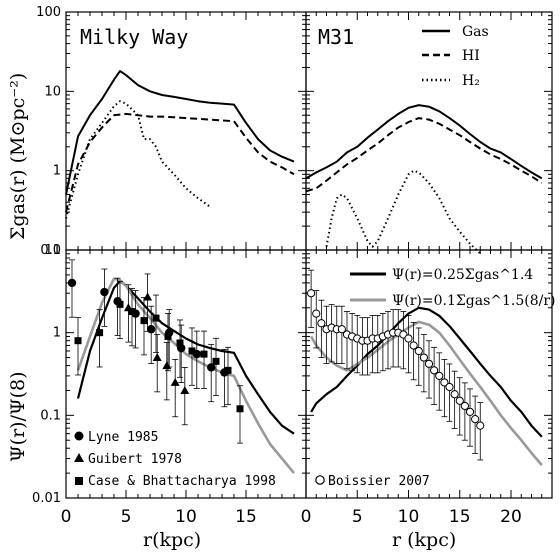 This screenshot has width=560, height=560. What do you see at coordinates (172, 540) in the screenshot?
I see `x-axis-label-left: r(kpc)` at bounding box center [172, 540].